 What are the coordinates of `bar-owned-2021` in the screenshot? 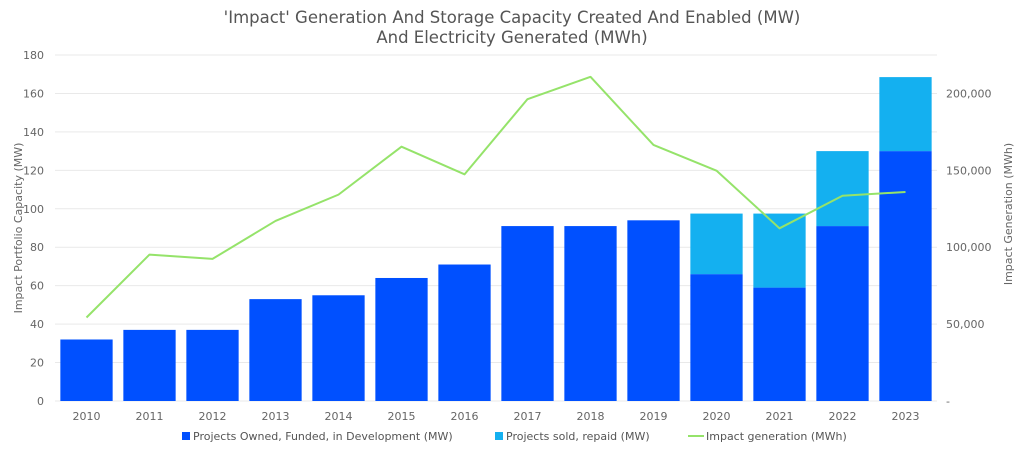 It's located at (779, 344).